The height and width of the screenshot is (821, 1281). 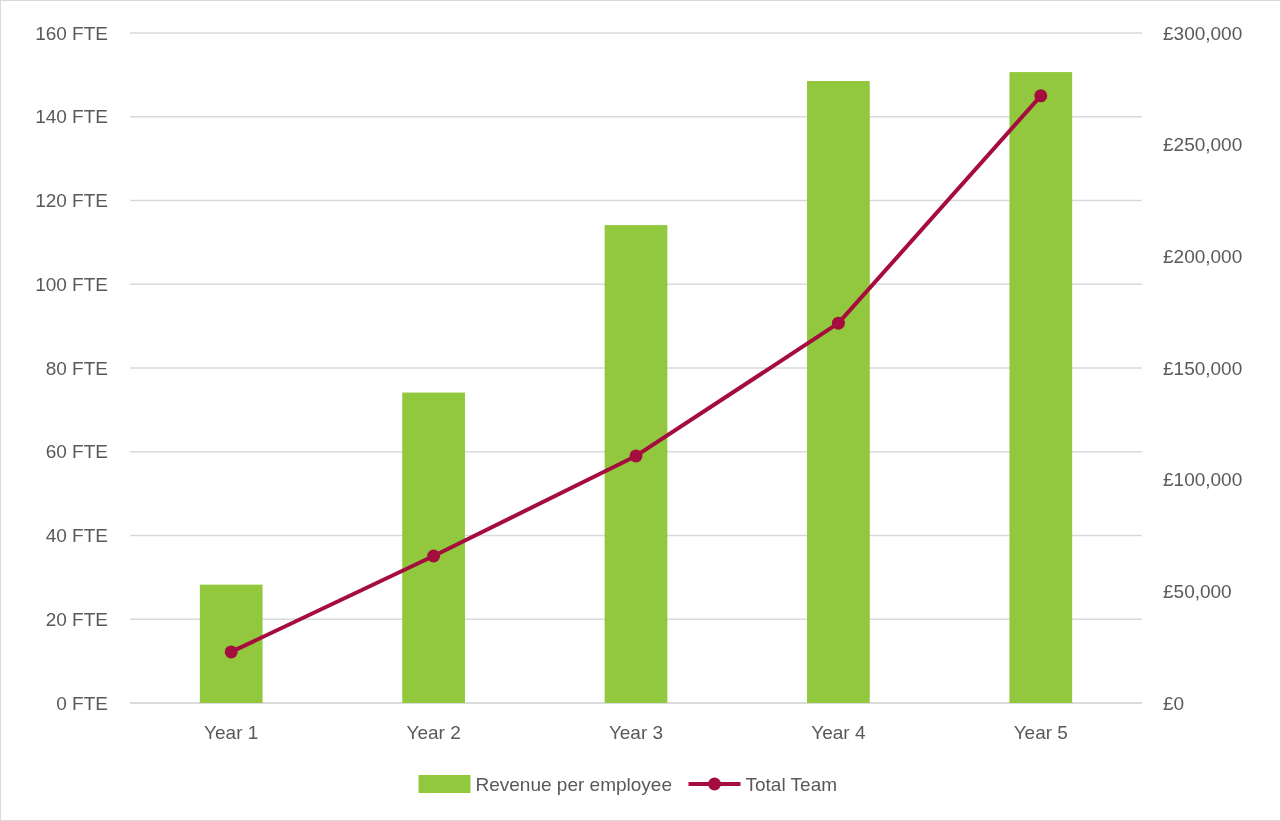 What do you see at coordinates (1203, 33) in the screenshot?
I see `y2-tick-label: £300,000` at bounding box center [1203, 33].